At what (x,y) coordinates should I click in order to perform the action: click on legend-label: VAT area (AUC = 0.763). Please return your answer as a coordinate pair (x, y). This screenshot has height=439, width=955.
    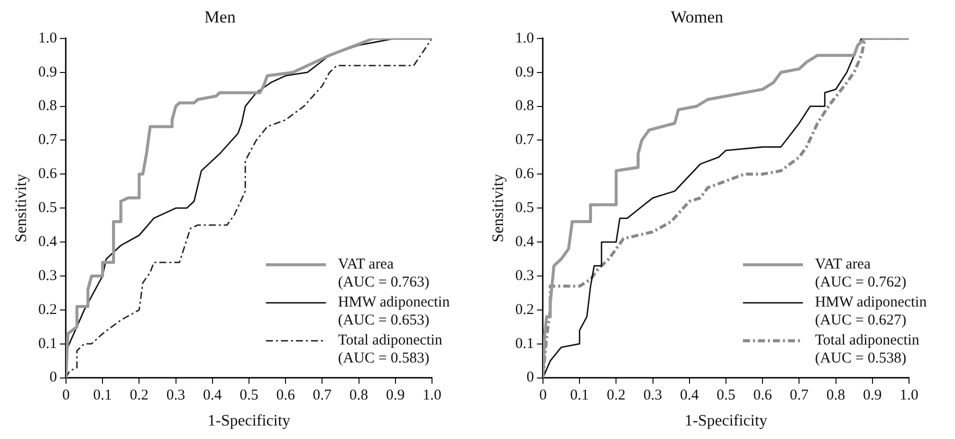
    Looking at the image, I should click on (384, 273).